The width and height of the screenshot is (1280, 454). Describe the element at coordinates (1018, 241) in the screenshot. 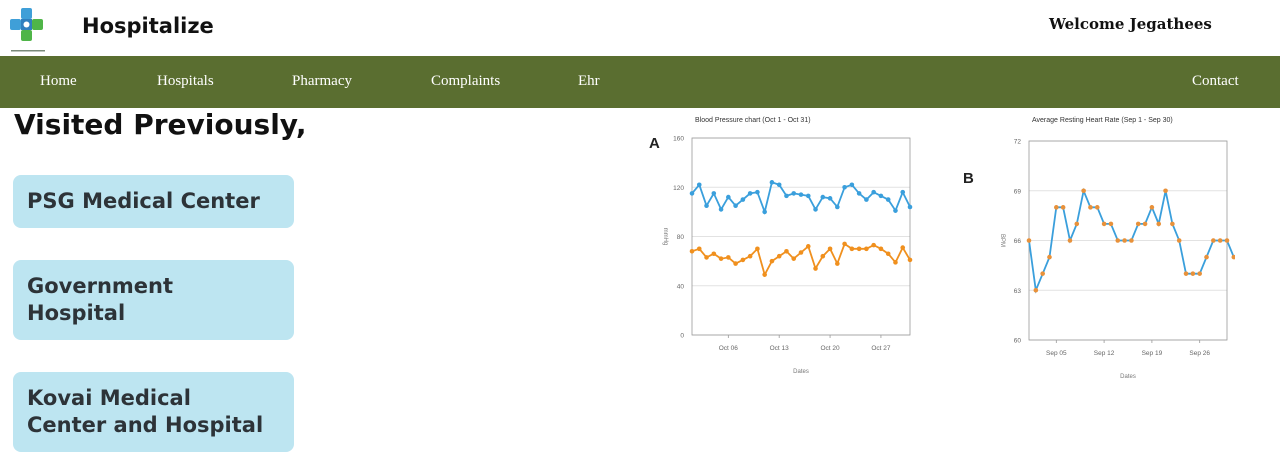

I see `y-tick-label: 66` at that location.